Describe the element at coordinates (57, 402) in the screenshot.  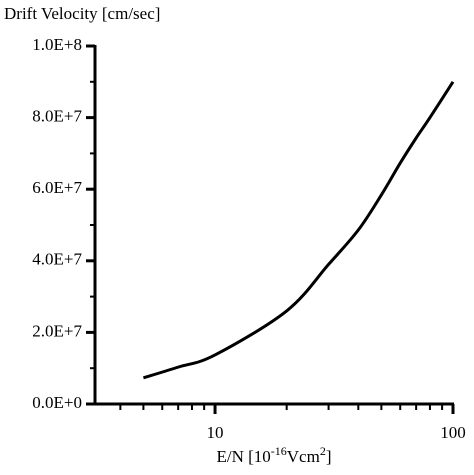
I see `y-tick-label: 0.0E+0` at that location.